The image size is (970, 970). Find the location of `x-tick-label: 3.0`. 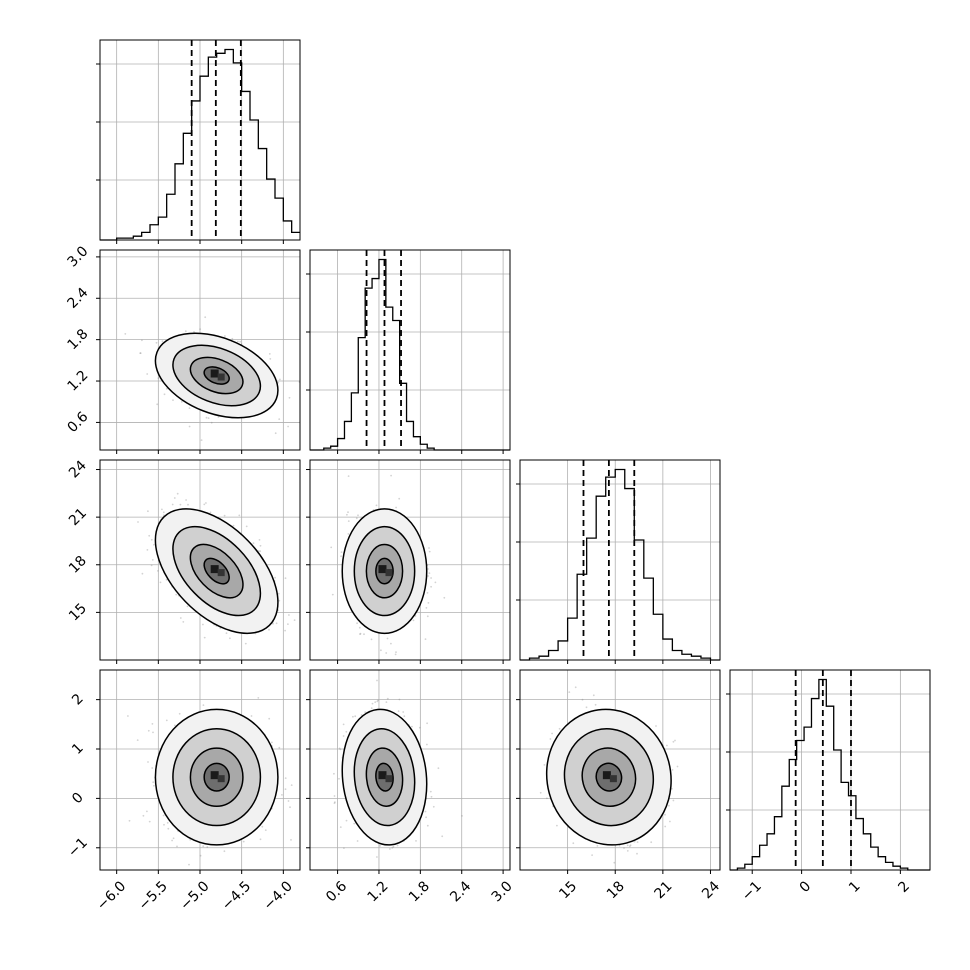

x-tick-label: 3.0 is located at coordinates (502, 891).